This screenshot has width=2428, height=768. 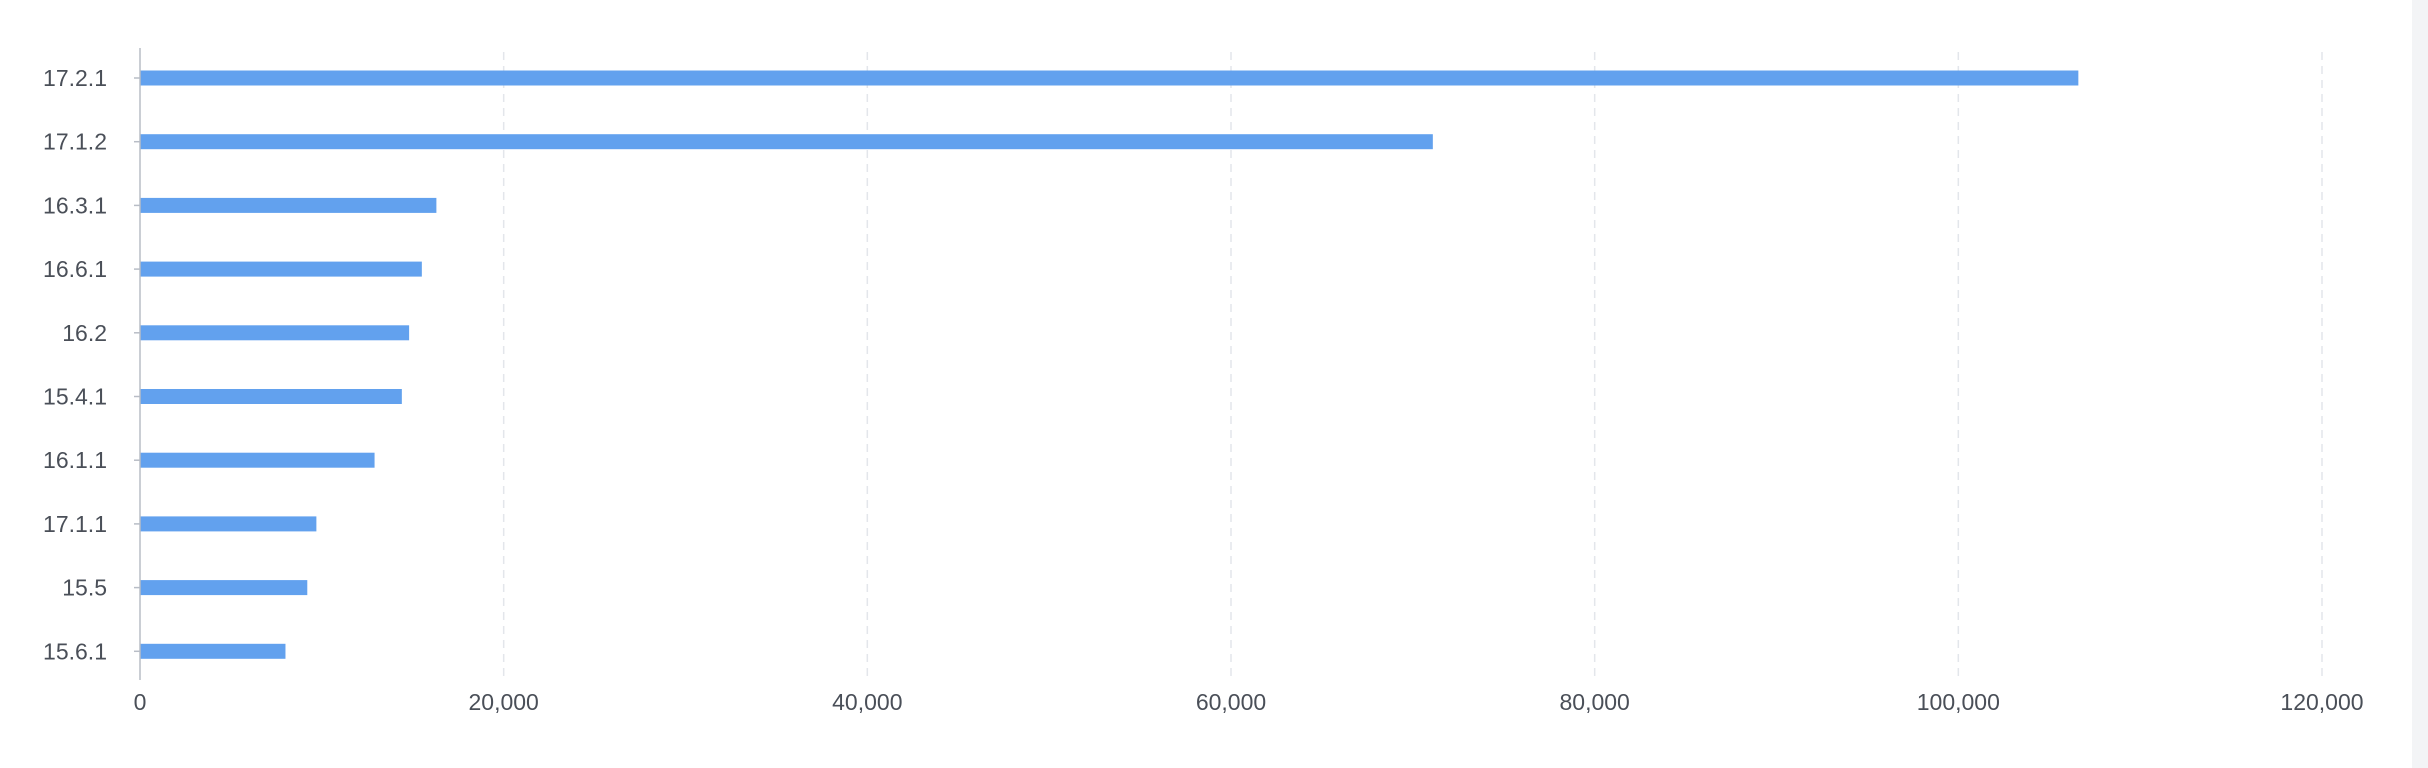 What do you see at coordinates (1958, 702) in the screenshot?
I see `x-tick-label: 100,000` at bounding box center [1958, 702].